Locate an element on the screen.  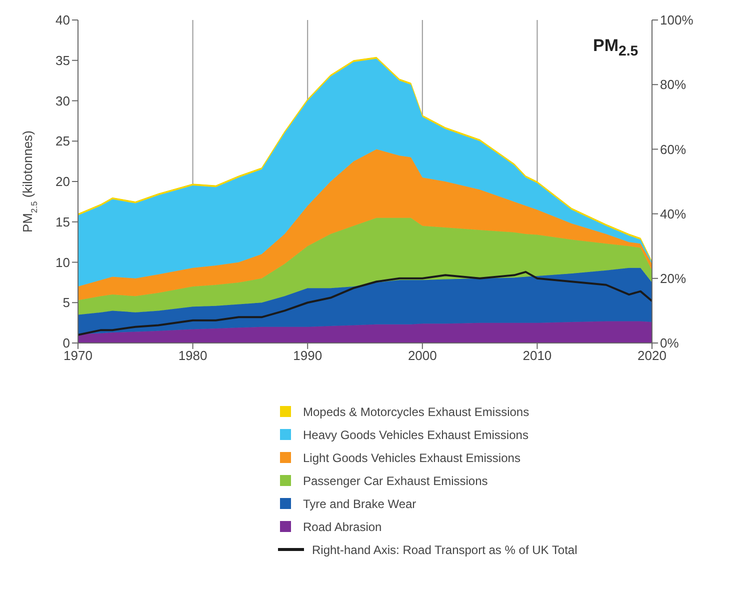
y-tick-label: 15 is located at coordinates (63, 222).